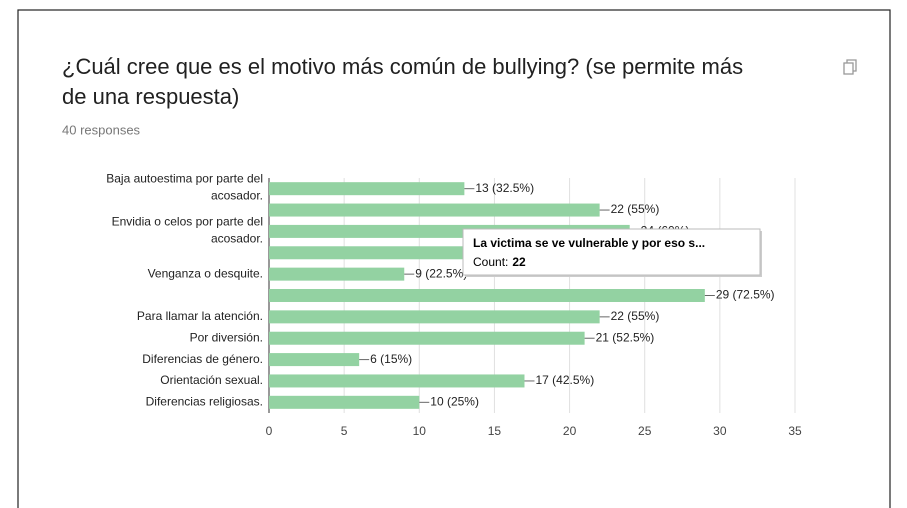 This screenshot has width=907, height=508. What do you see at coordinates (391, 359) in the screenshot?
I see `value-label: 6 (15%)` at bounding box center [391, 359].